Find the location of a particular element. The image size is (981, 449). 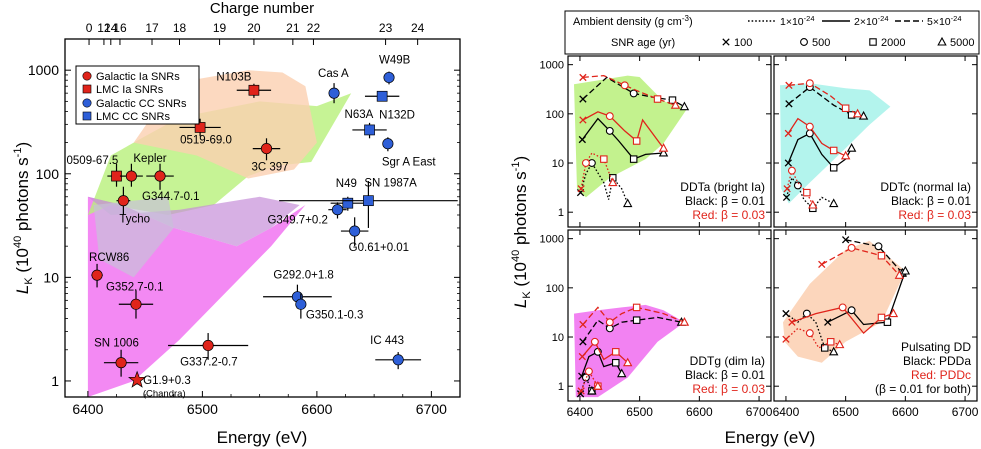

panel-age-marker-pdd-2-x-stroke-b is located at coordinates (786, 313).